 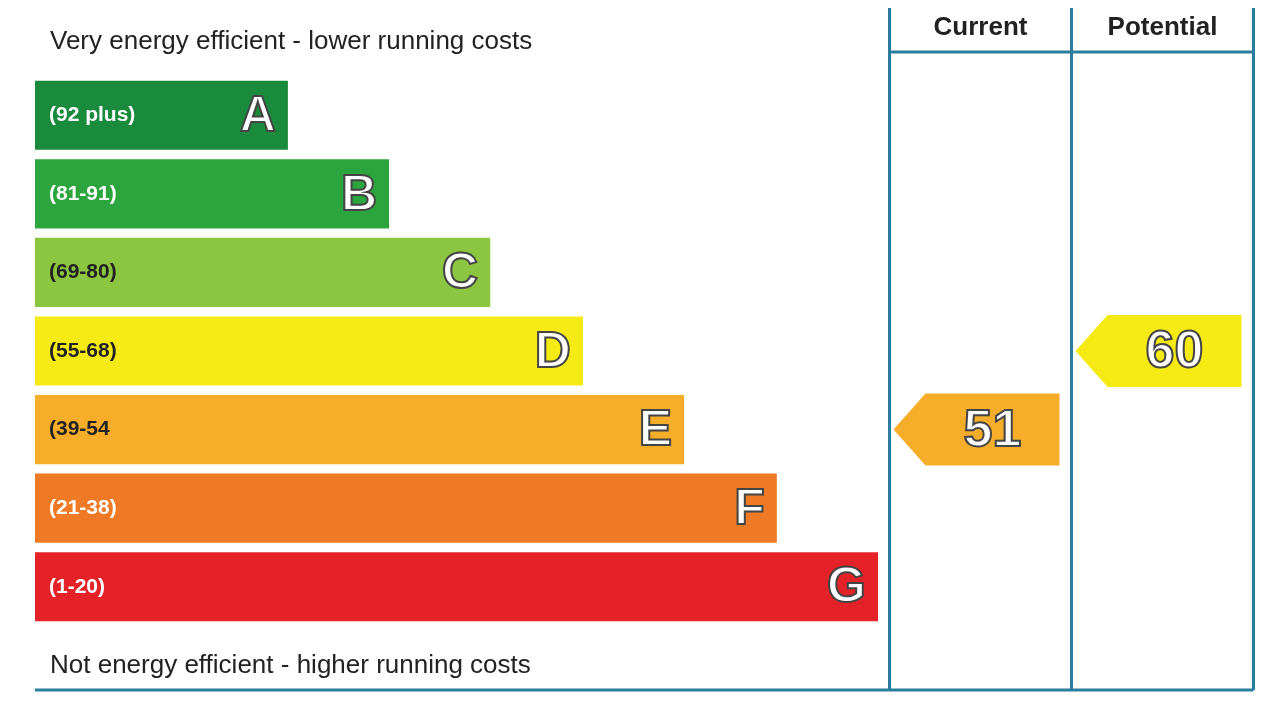 What do you see at coordinates (80, 428) in the screenshot?
I see `annotation: (39-54` at bounding box center [80, 428].